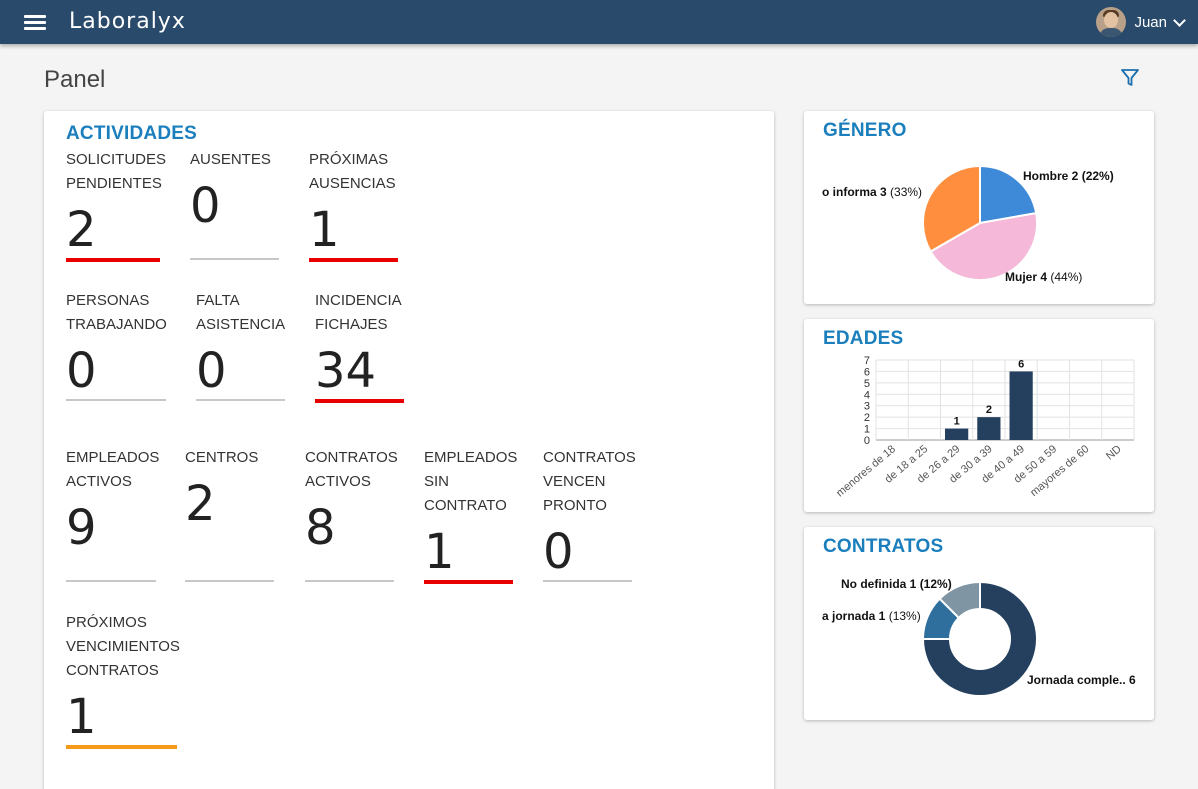  I want to click on filter-icon, so click(1130, 78).